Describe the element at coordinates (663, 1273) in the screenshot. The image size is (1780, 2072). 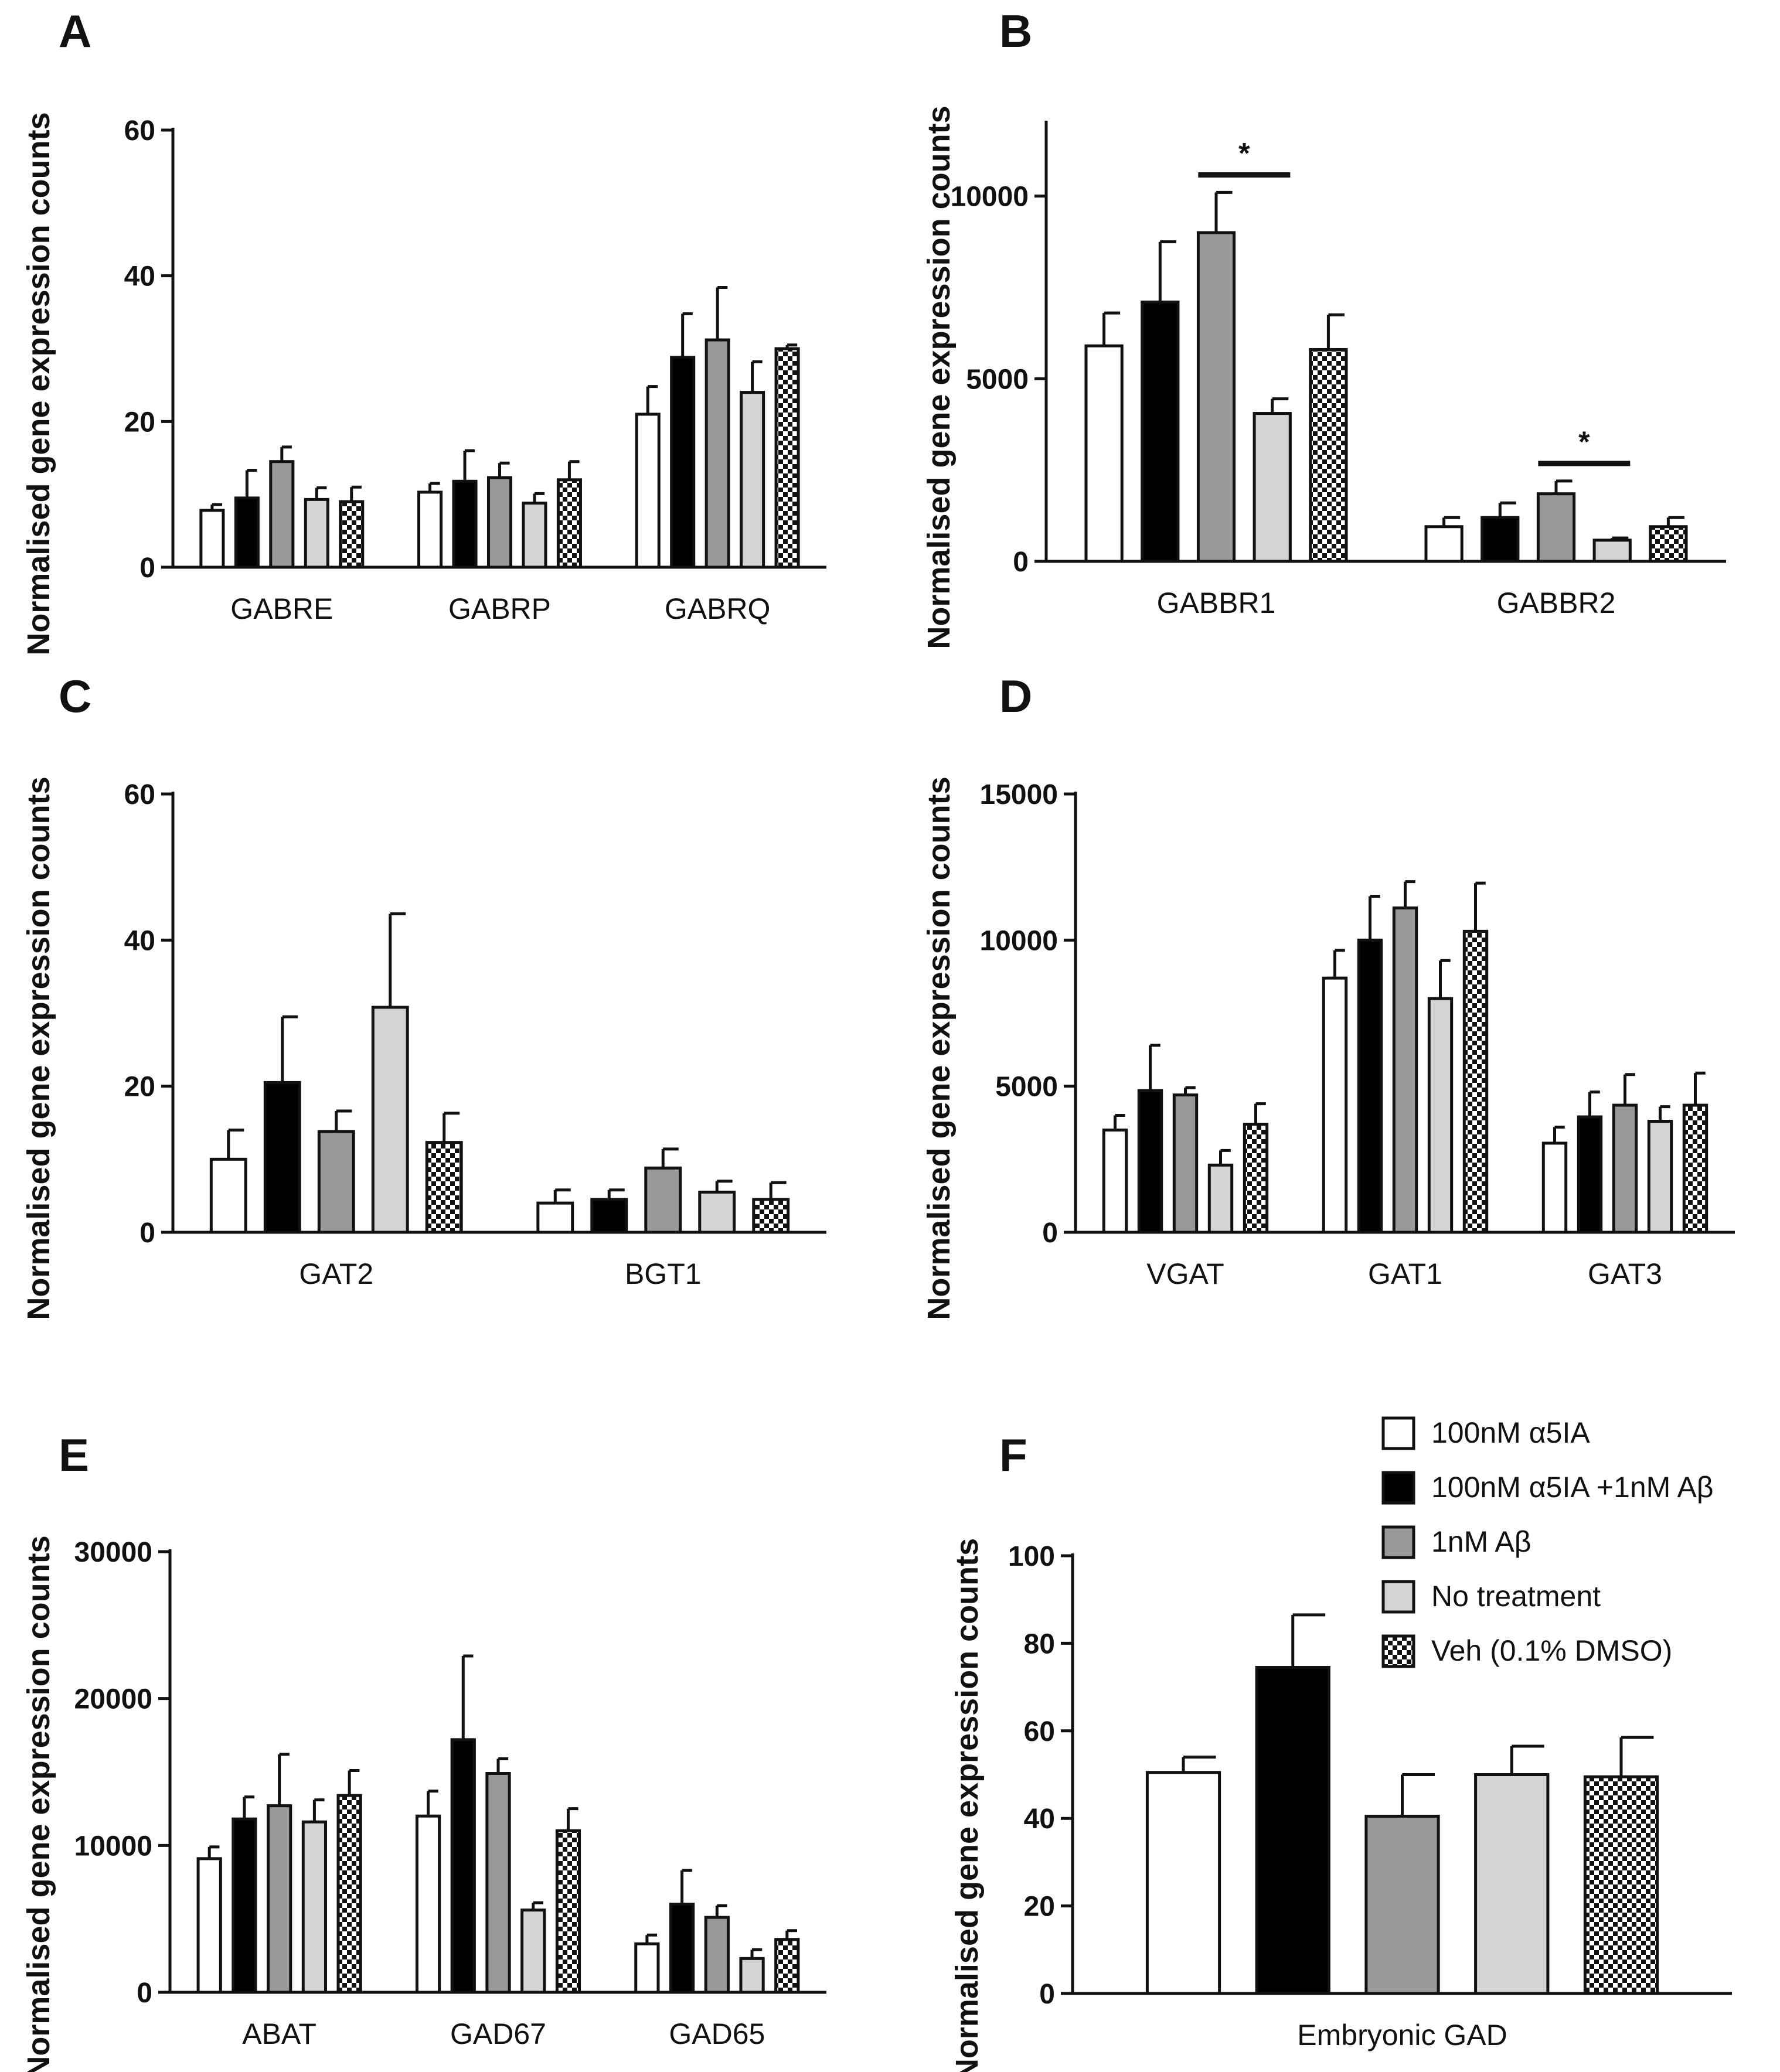
I see `x-category-label: BGT1` at that location.